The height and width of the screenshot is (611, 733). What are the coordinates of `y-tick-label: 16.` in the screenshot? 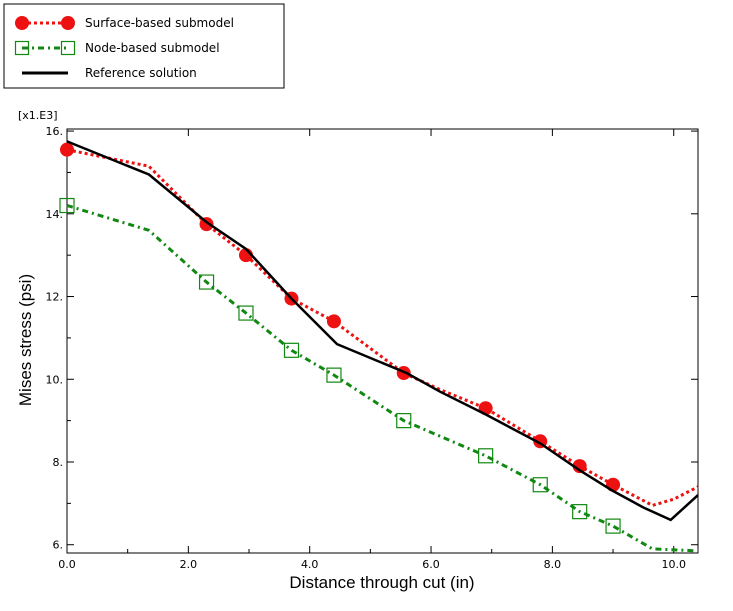 It's located at (55, 131).